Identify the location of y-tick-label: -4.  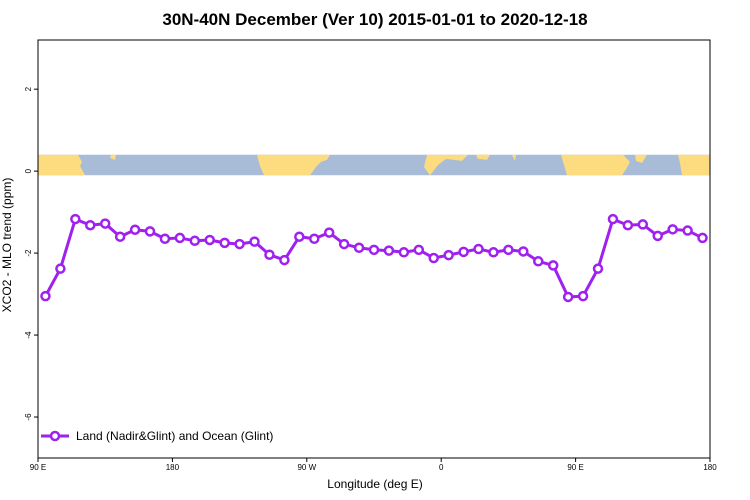
(28, 335).